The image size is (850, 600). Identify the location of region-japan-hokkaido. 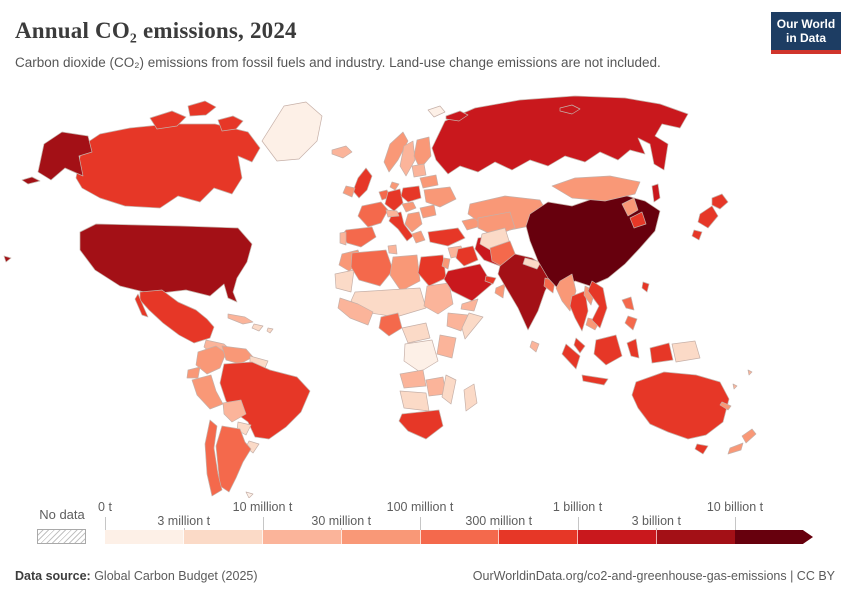
(720, 201).